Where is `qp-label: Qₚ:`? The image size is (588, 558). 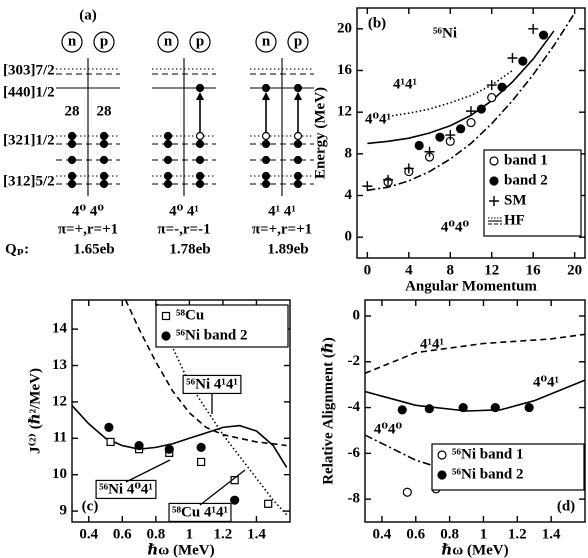
qp-label: Qₚ: is located at coordinates (17, 249).